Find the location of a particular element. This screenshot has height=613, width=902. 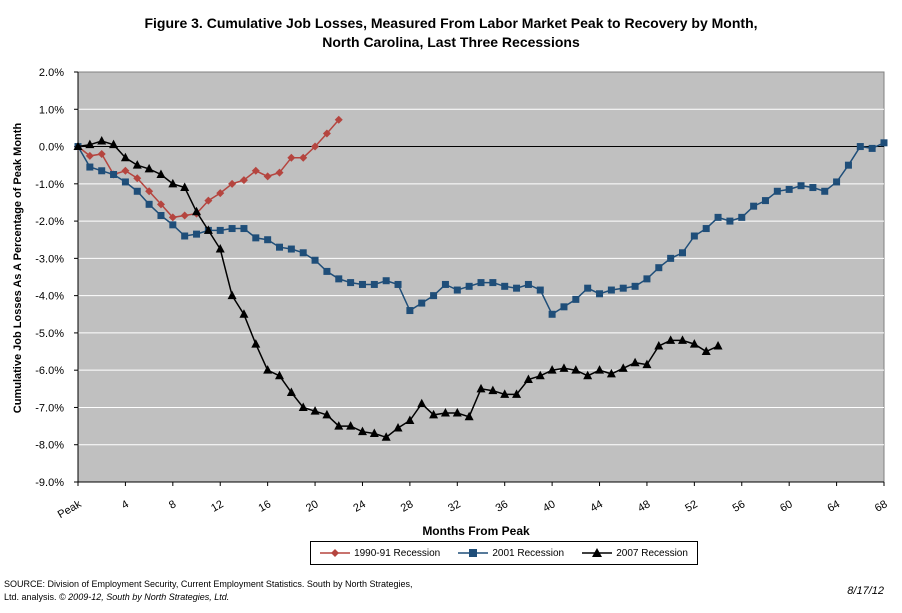

x-tick-label: Peak is located at coordinates (70, 509).